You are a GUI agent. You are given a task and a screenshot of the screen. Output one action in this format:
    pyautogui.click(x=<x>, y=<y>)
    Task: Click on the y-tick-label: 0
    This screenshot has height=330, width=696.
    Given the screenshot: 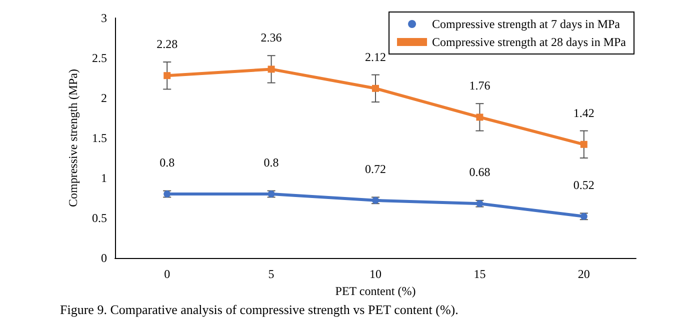 What is the action you would take?
    pyautogui.click(x=104, y=258)
    